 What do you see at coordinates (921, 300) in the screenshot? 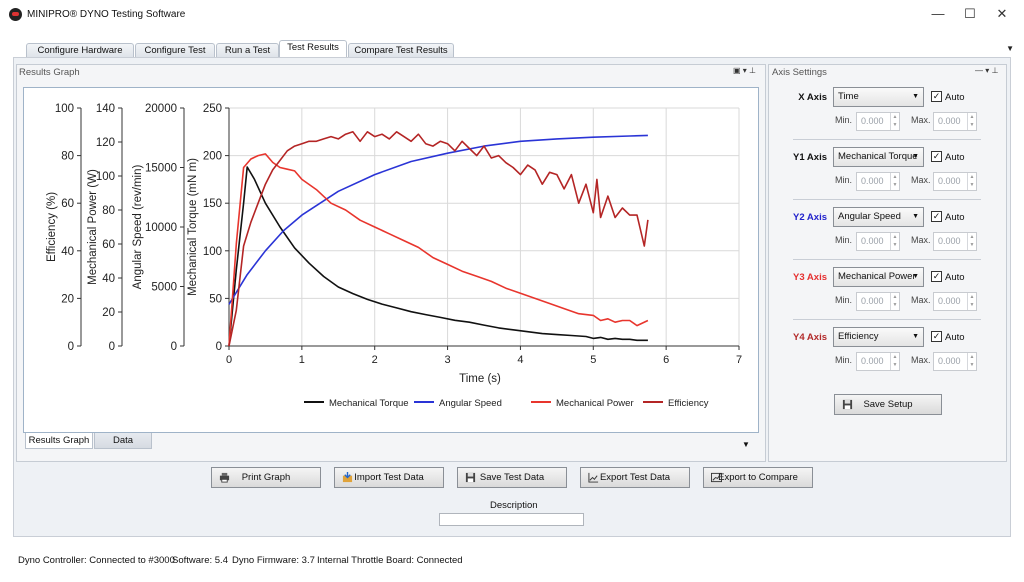
I see `y3-axis-max-label: Max.` at bounding box center [921, 300].